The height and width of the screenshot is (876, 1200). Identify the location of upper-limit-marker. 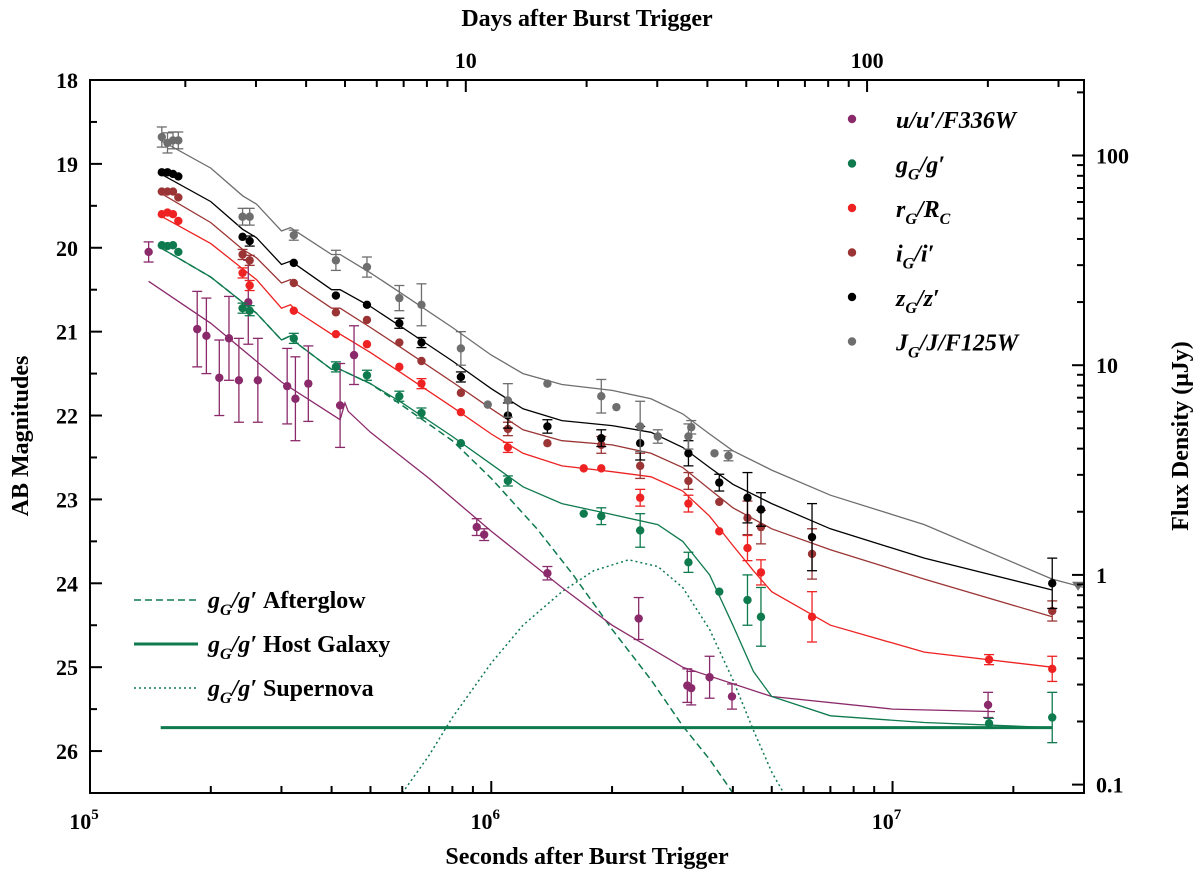
(1078, 586).